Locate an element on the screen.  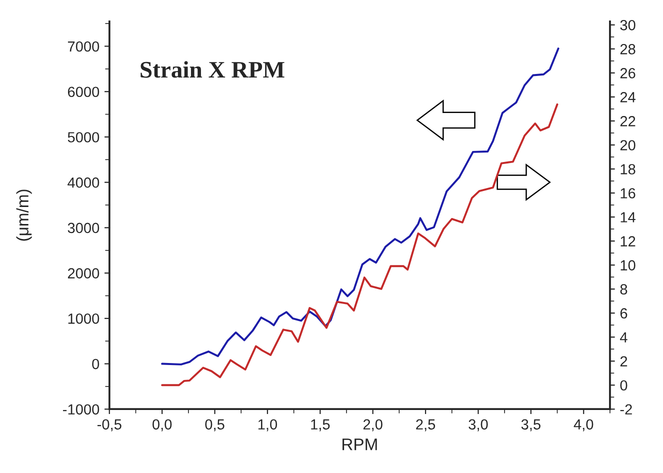
x-tick-label: 1,5 is located at coordinates (320, 425).